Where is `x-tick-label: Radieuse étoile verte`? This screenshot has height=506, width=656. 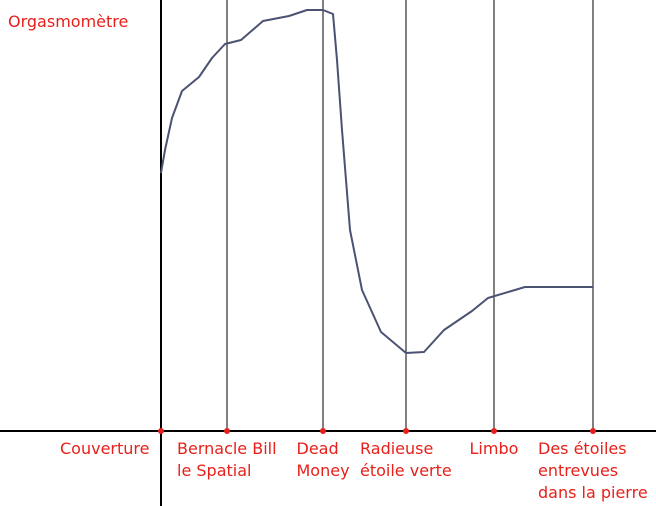 x-tick-label: Radieuse étoile verte is located at coordinates (406, 459).